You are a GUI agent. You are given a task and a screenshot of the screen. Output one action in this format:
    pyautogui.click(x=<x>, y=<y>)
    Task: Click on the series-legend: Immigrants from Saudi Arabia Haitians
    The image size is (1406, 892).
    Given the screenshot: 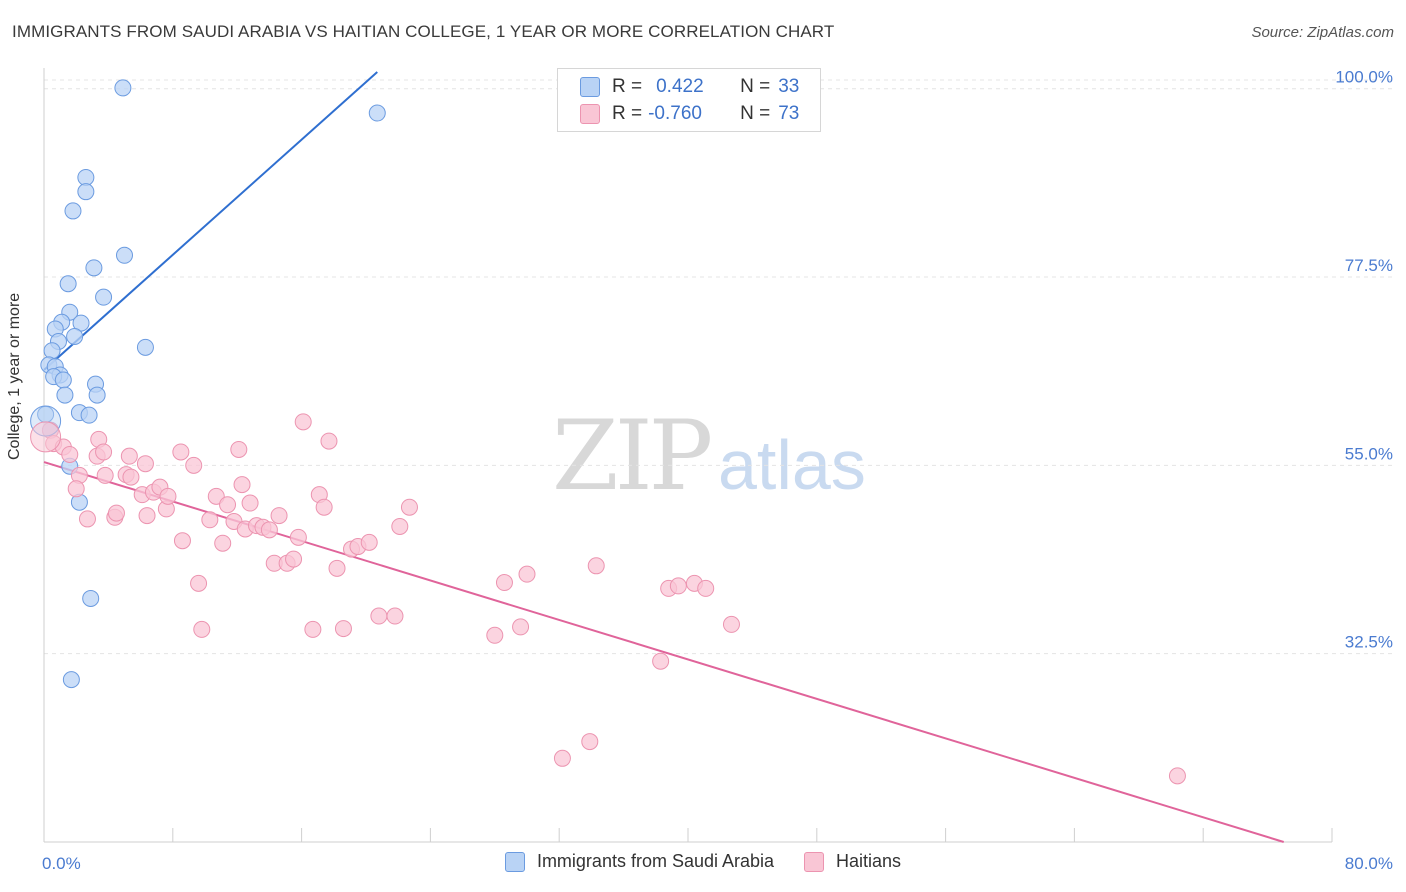 What is the action you would take?
    pyautogui.click(x=703, y=861)
    